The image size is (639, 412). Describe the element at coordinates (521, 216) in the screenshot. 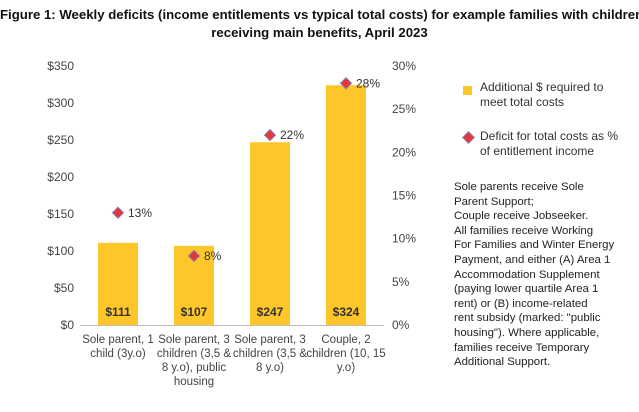

I see `note-line: Couple receive Jobseeker.` at that location.